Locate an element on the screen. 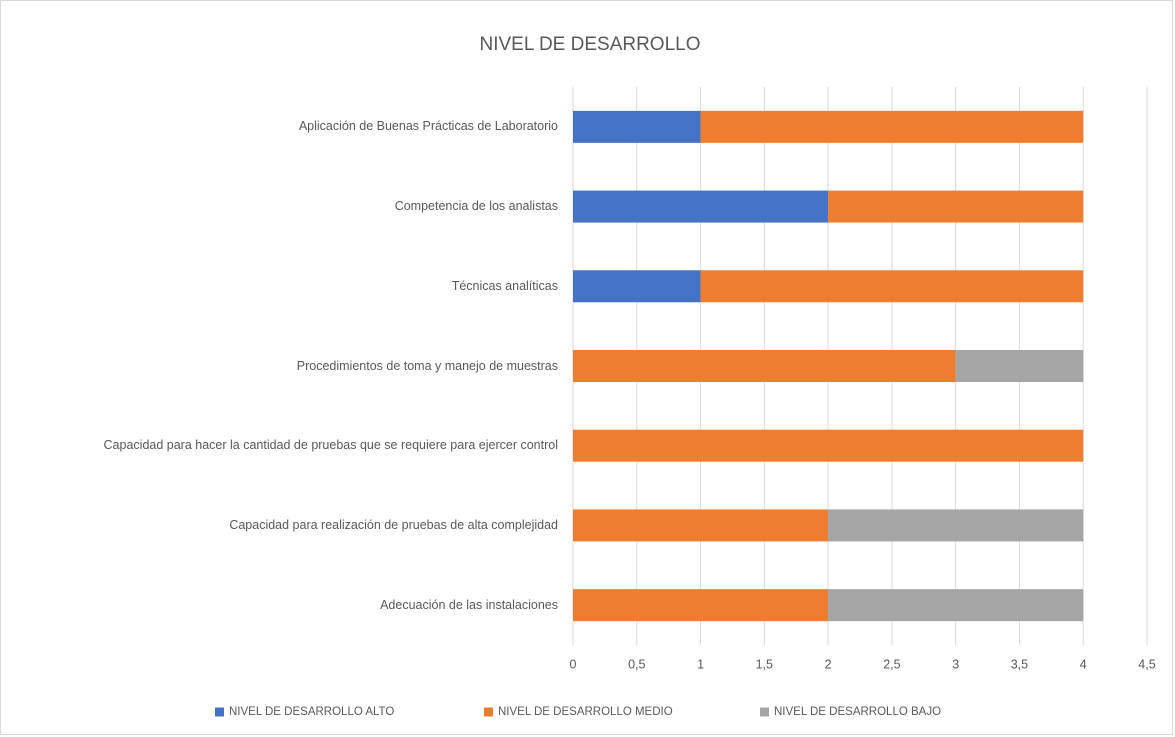  x-tick-label: 1,5 is located at coordinates (764, 664).